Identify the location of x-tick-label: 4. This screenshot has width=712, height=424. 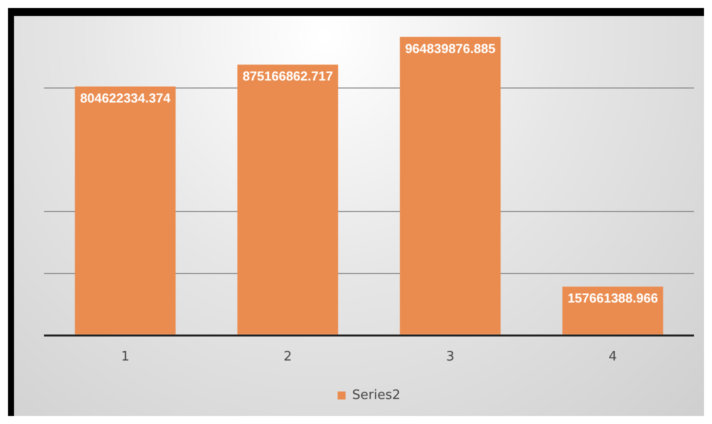
(612, 357).